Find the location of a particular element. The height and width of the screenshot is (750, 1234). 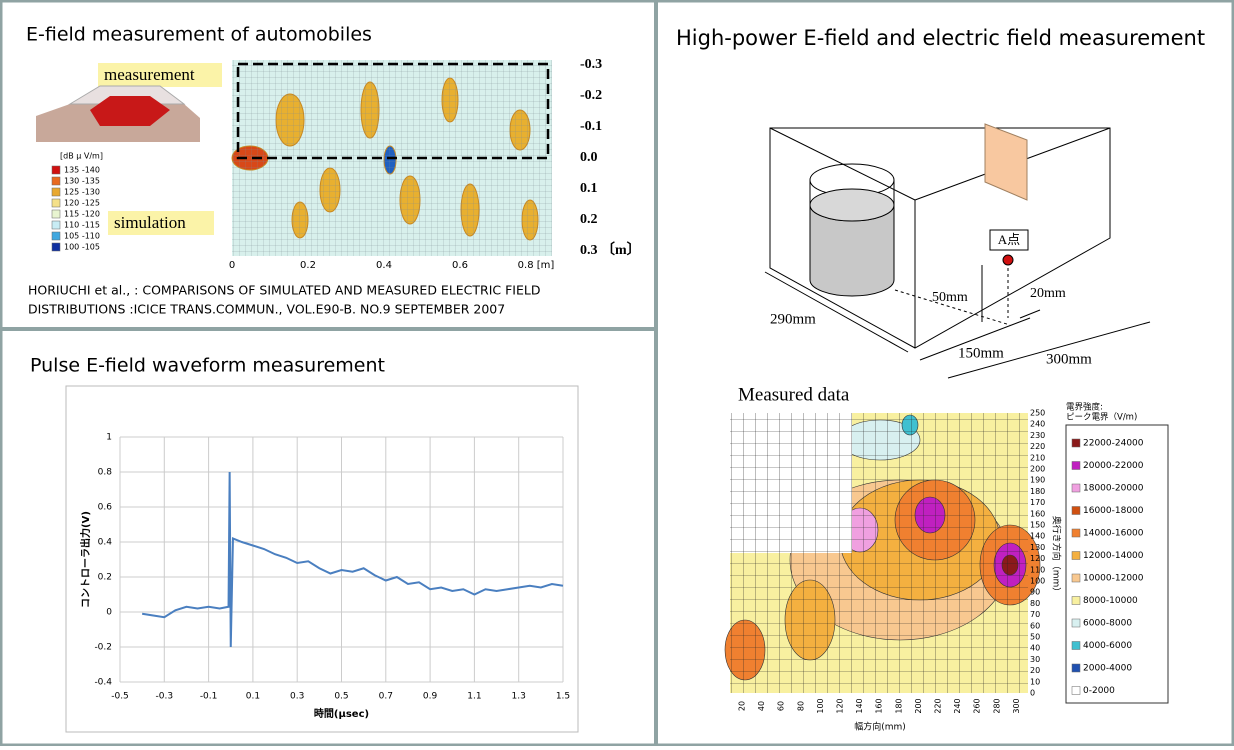

x-tick-label: 0.8 [m] is located at coordinates (536, 265).